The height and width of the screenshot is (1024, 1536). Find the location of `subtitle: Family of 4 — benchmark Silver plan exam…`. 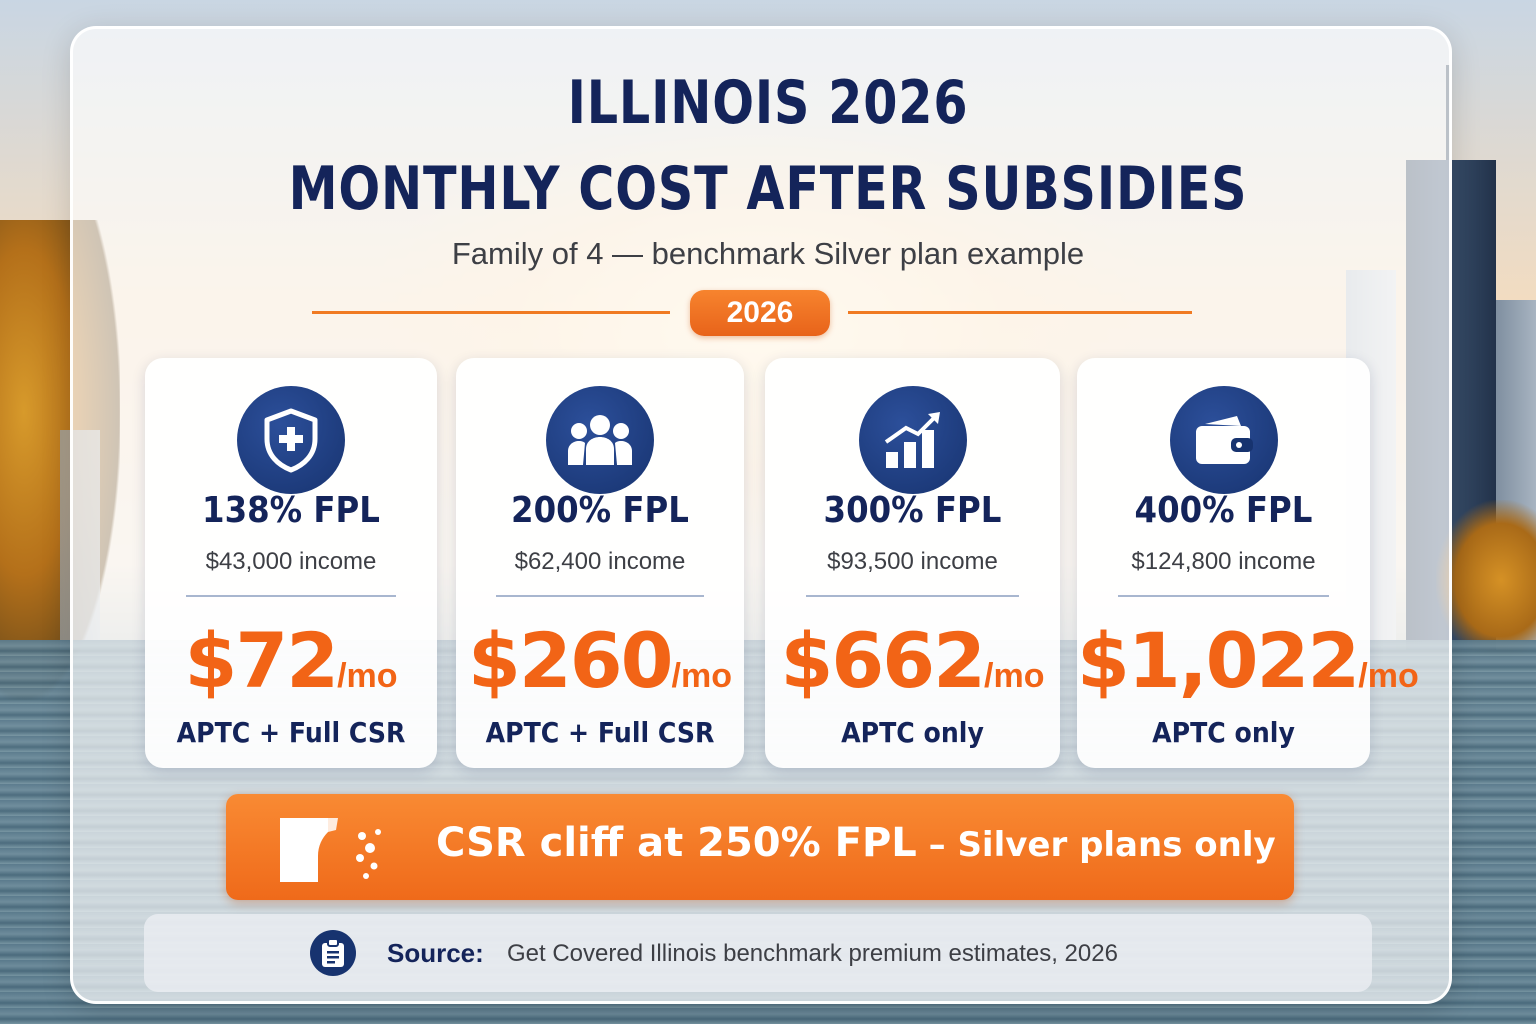

subtitle: Family of 4 — benchmark Silver plan exam… is located at coordinates (768, 253).